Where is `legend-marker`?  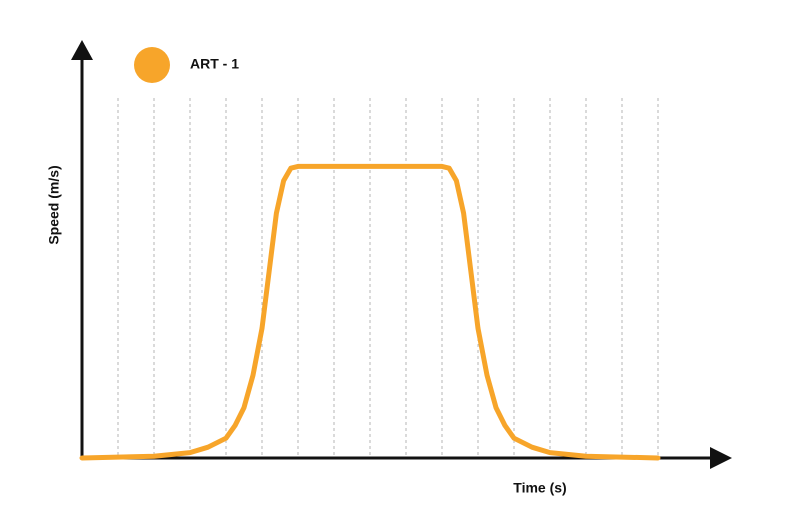 legend-marker is located at coordinates (152, 65).